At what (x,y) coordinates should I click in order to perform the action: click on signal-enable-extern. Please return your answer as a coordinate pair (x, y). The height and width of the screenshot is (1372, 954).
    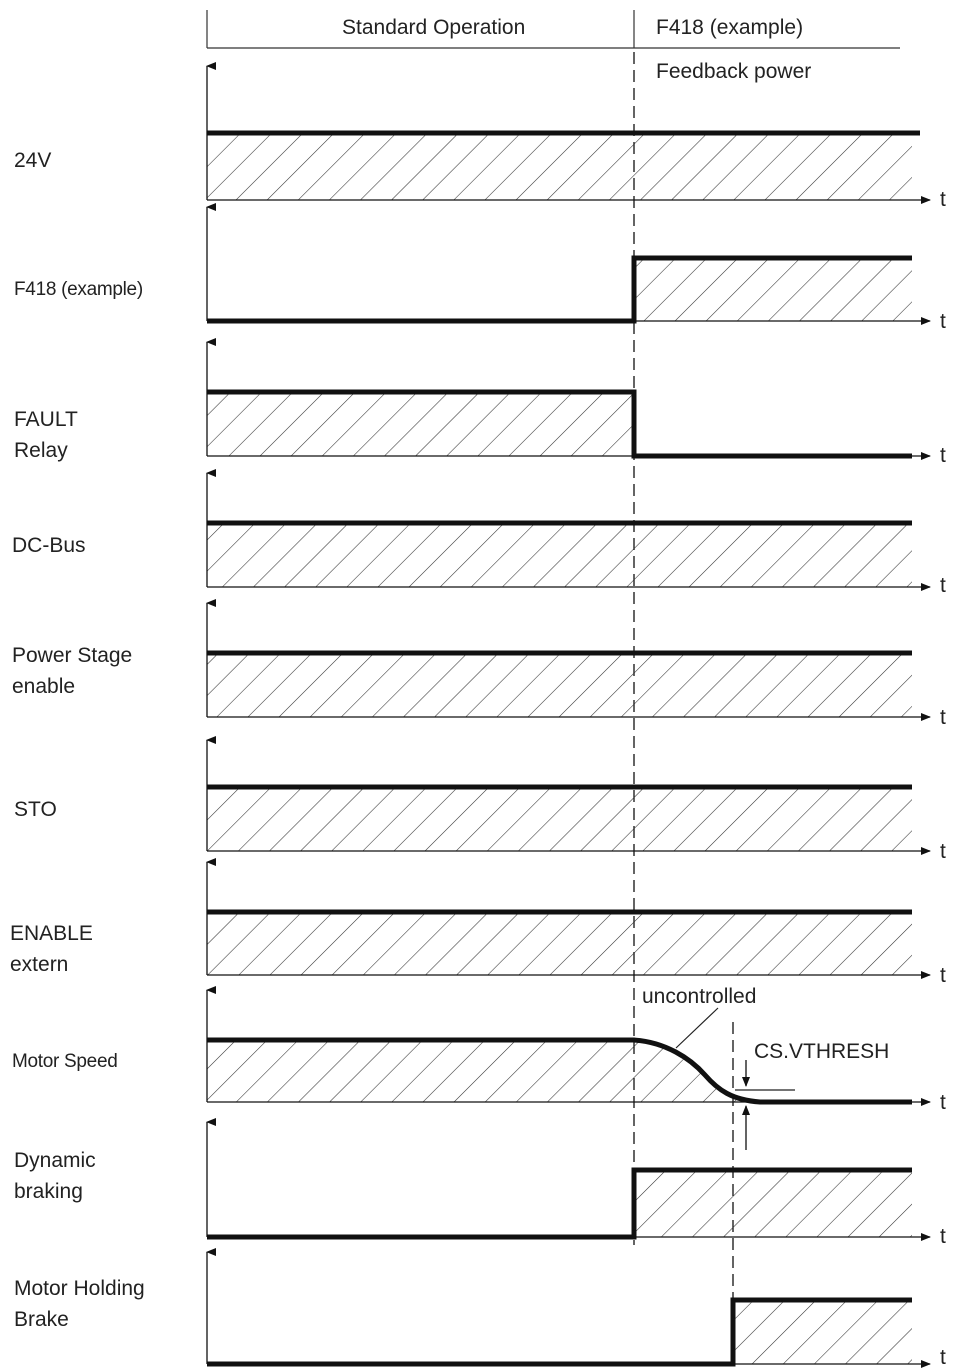
    Looking at the image, I should click on (568, 918).